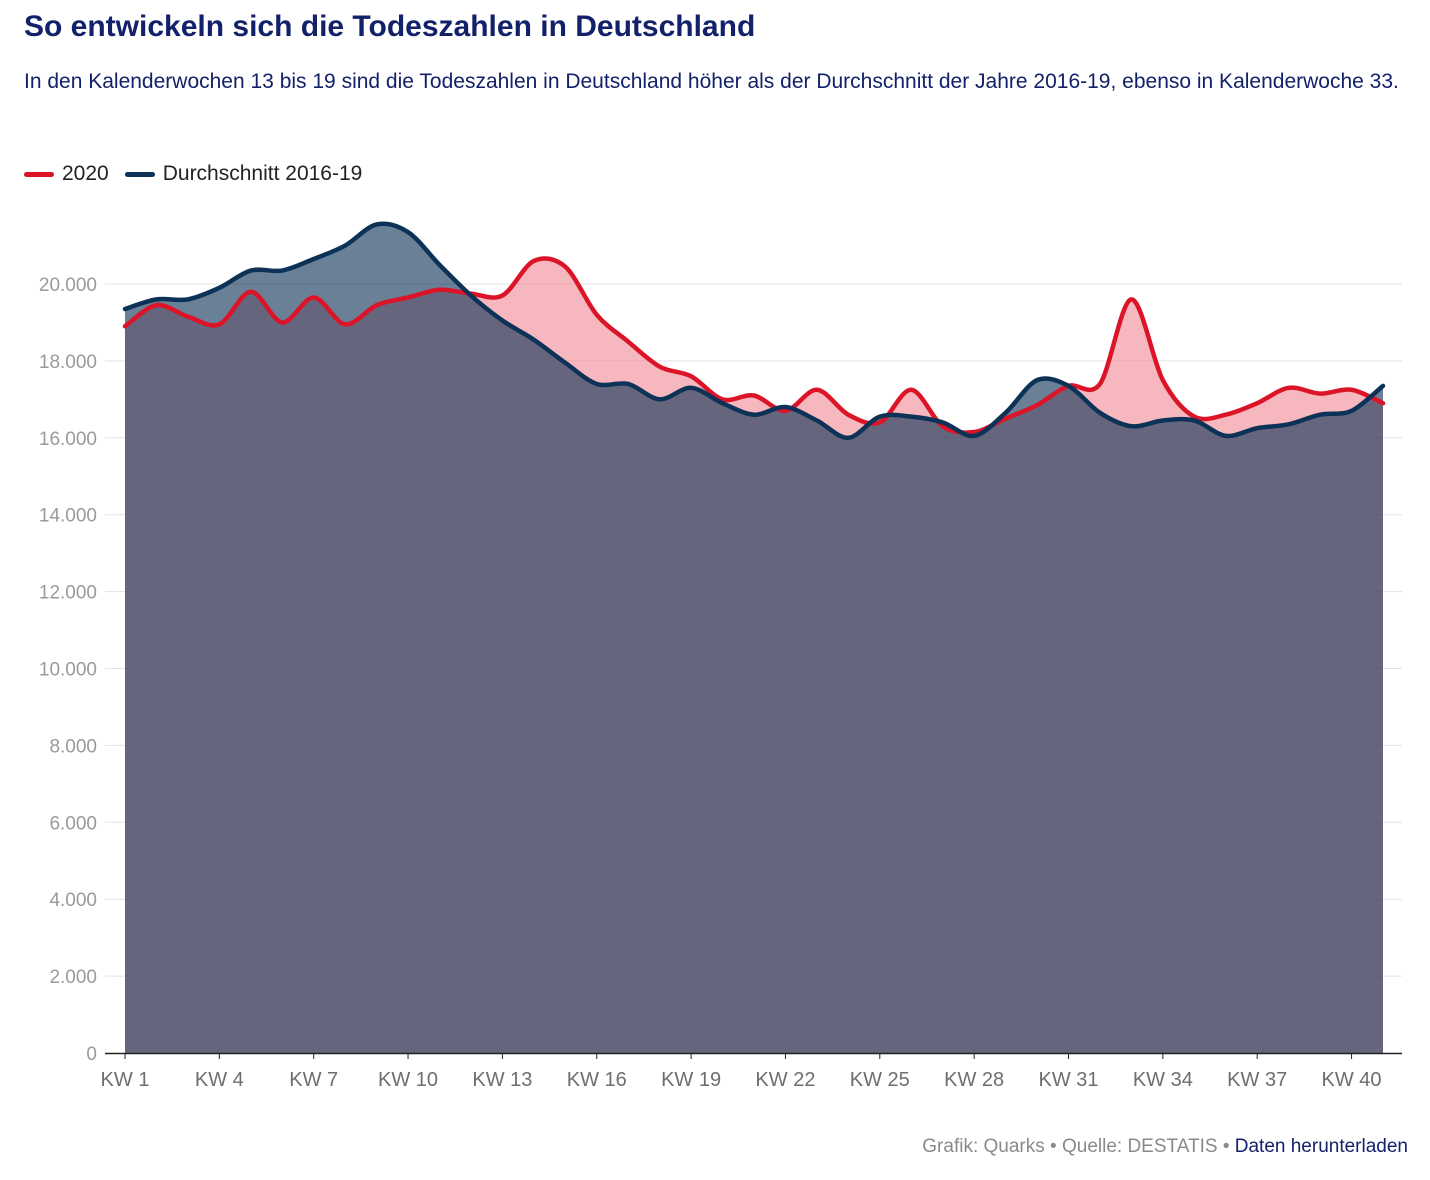  I want to click on x-tick-label: KW 4, so click(219, 1080).